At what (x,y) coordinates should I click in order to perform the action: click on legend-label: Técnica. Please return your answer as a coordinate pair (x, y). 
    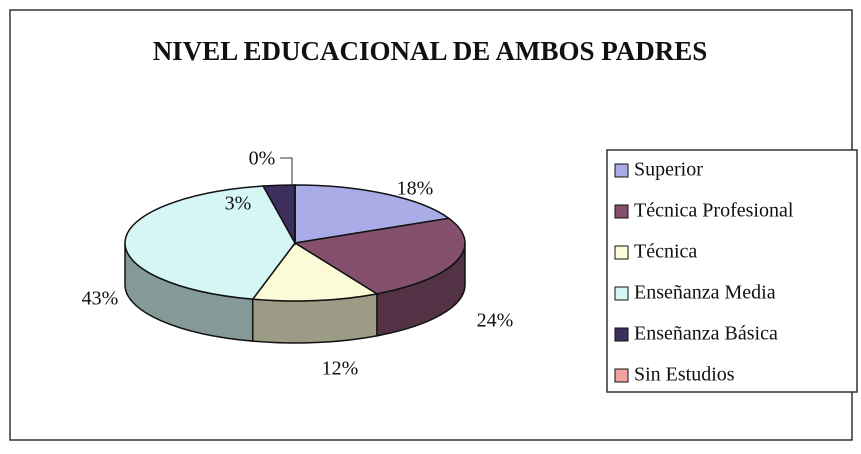
    Looking at the image, I should click on (665, 252).